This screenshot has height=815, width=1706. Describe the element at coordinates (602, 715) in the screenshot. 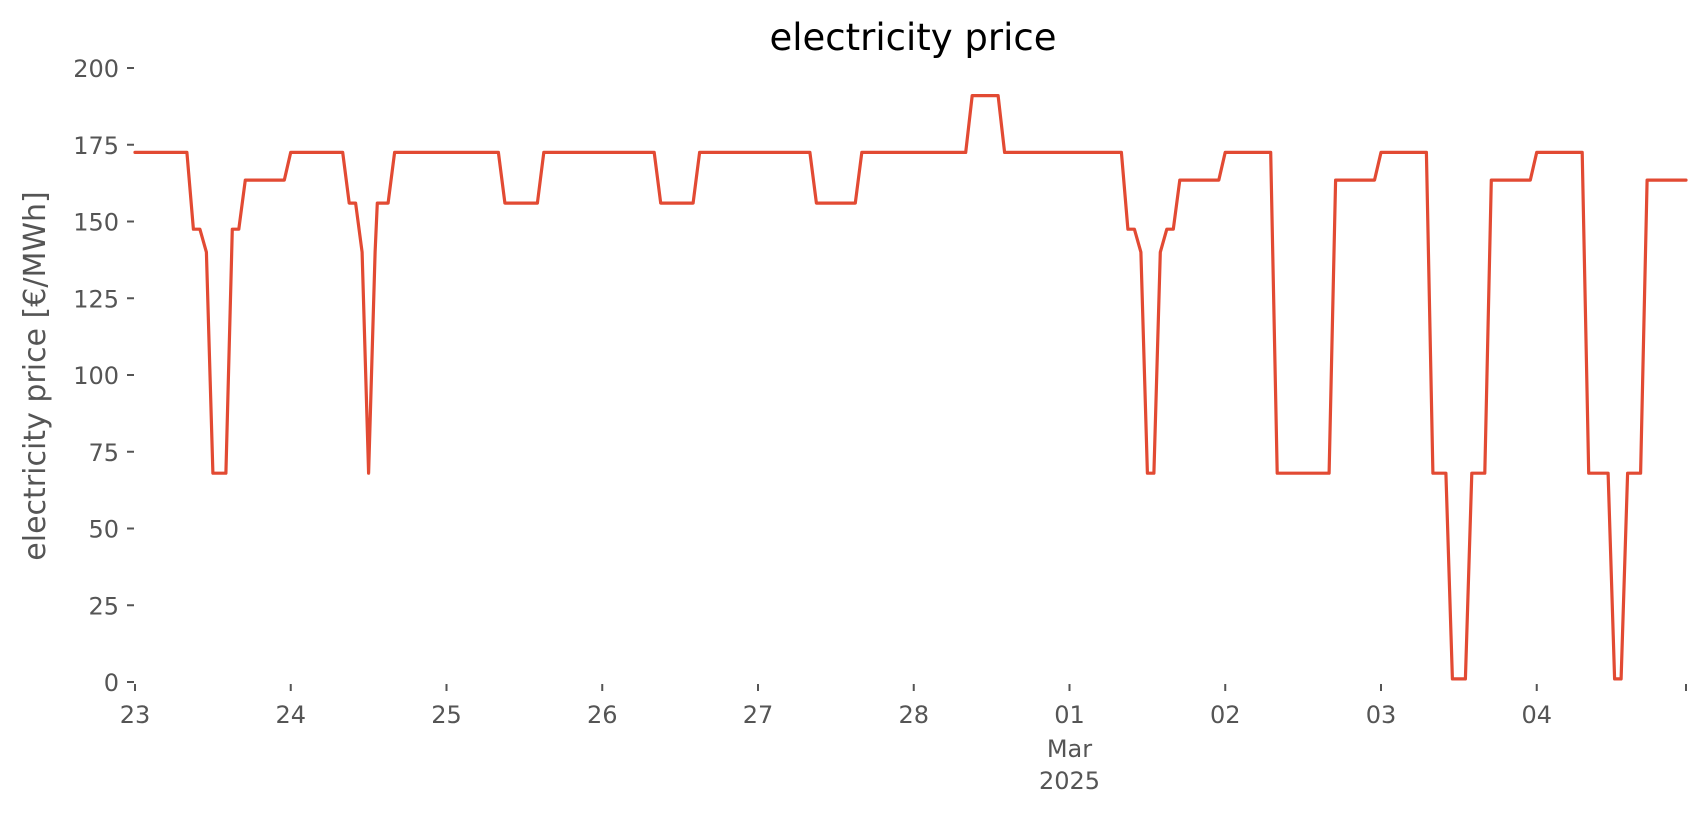

I see `x-tick-label: 26` at that location.